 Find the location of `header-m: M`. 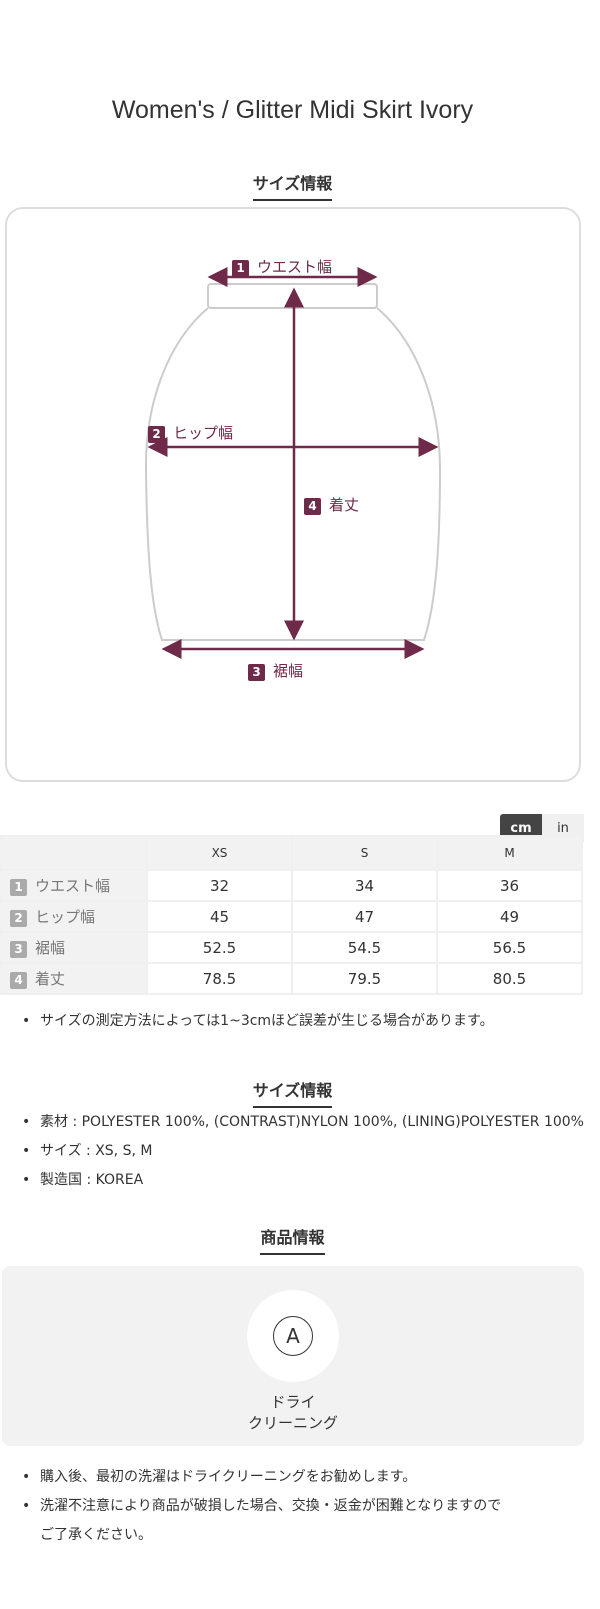

header-m: M is located at coordinates (509, 853).